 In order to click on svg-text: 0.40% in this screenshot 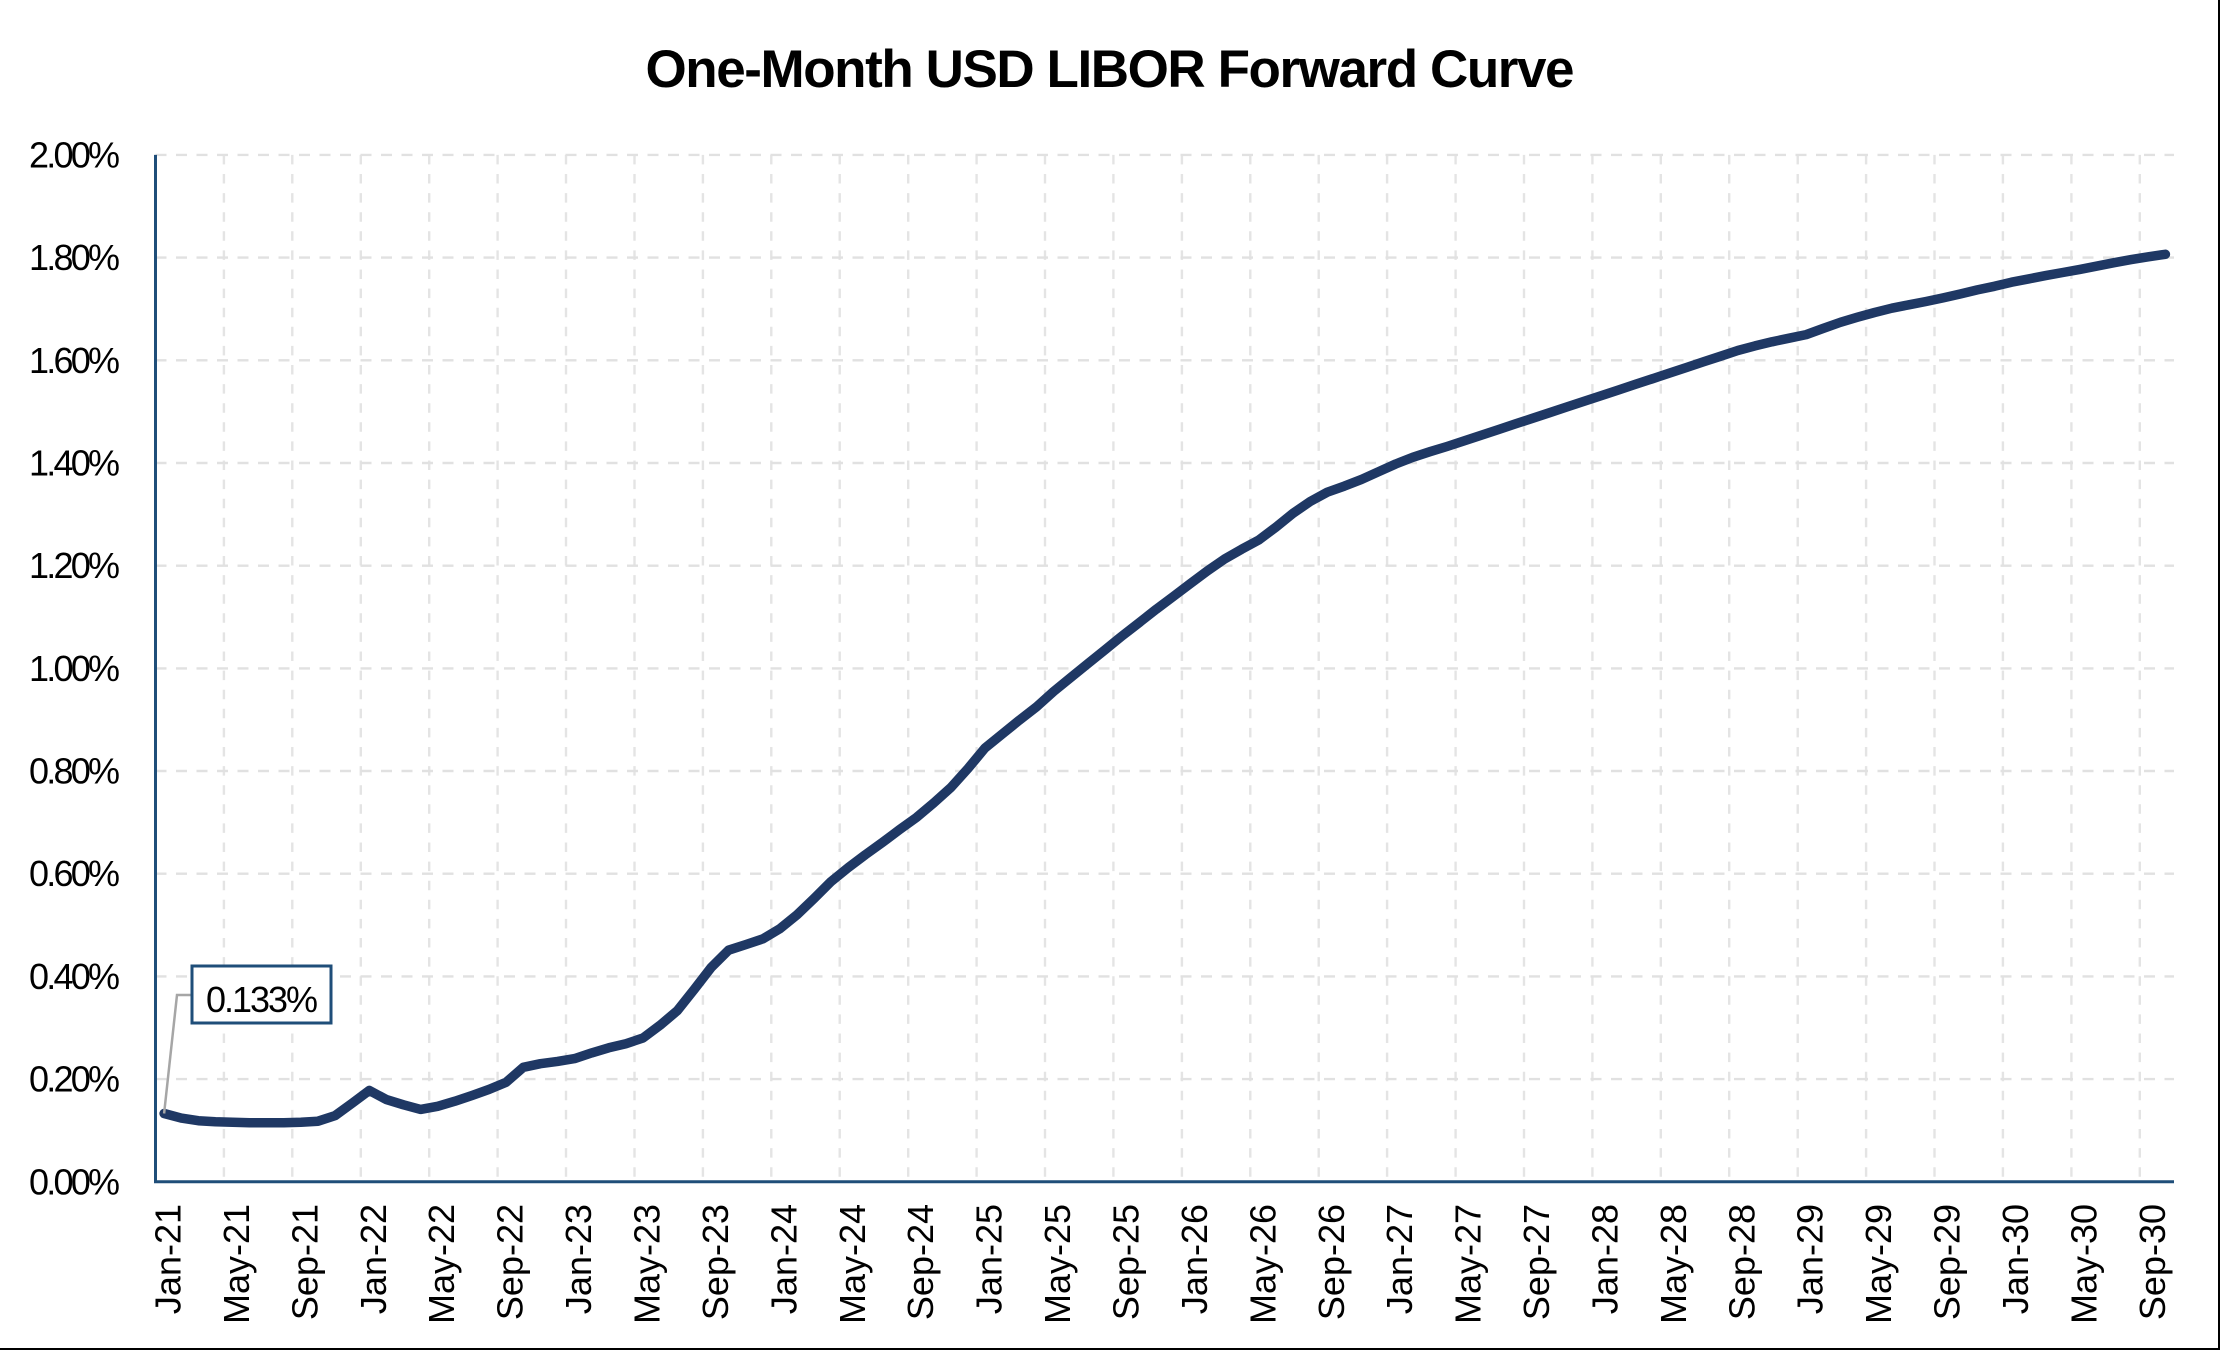, I will do `click(74, 976)`.